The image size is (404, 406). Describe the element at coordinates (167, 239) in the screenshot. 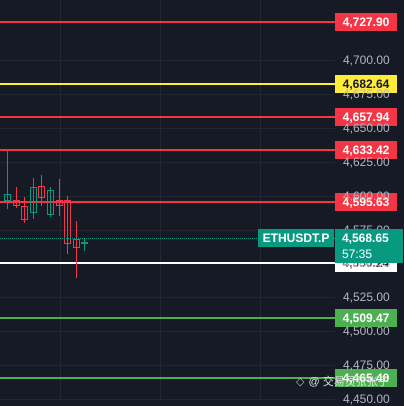

I see `current-price-line` at that location.